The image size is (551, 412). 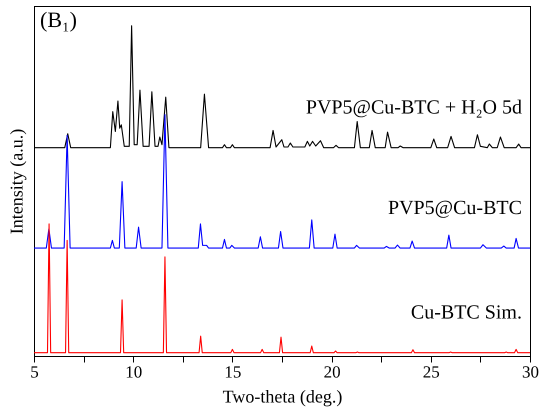 I want to click on x-tick-label: 30, so click(x=530, y=372).